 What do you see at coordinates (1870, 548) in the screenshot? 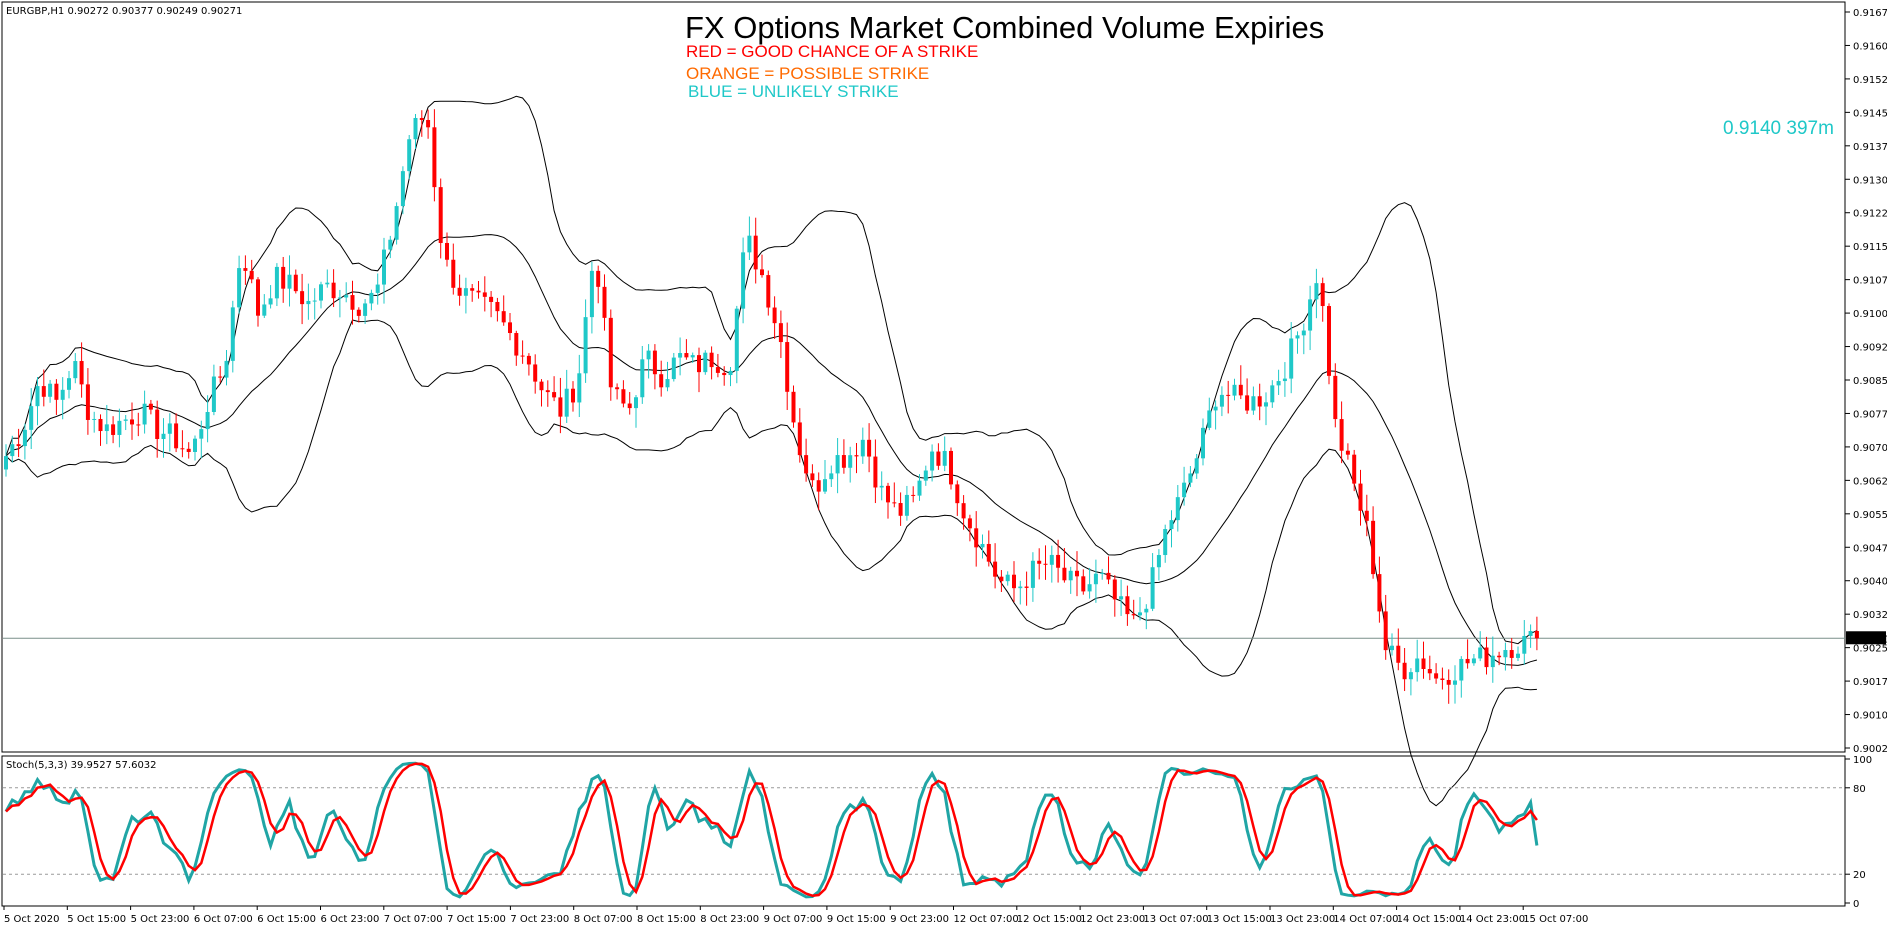
I see `price-tick-label: 0.90475` at bounding box center [1870, 548].